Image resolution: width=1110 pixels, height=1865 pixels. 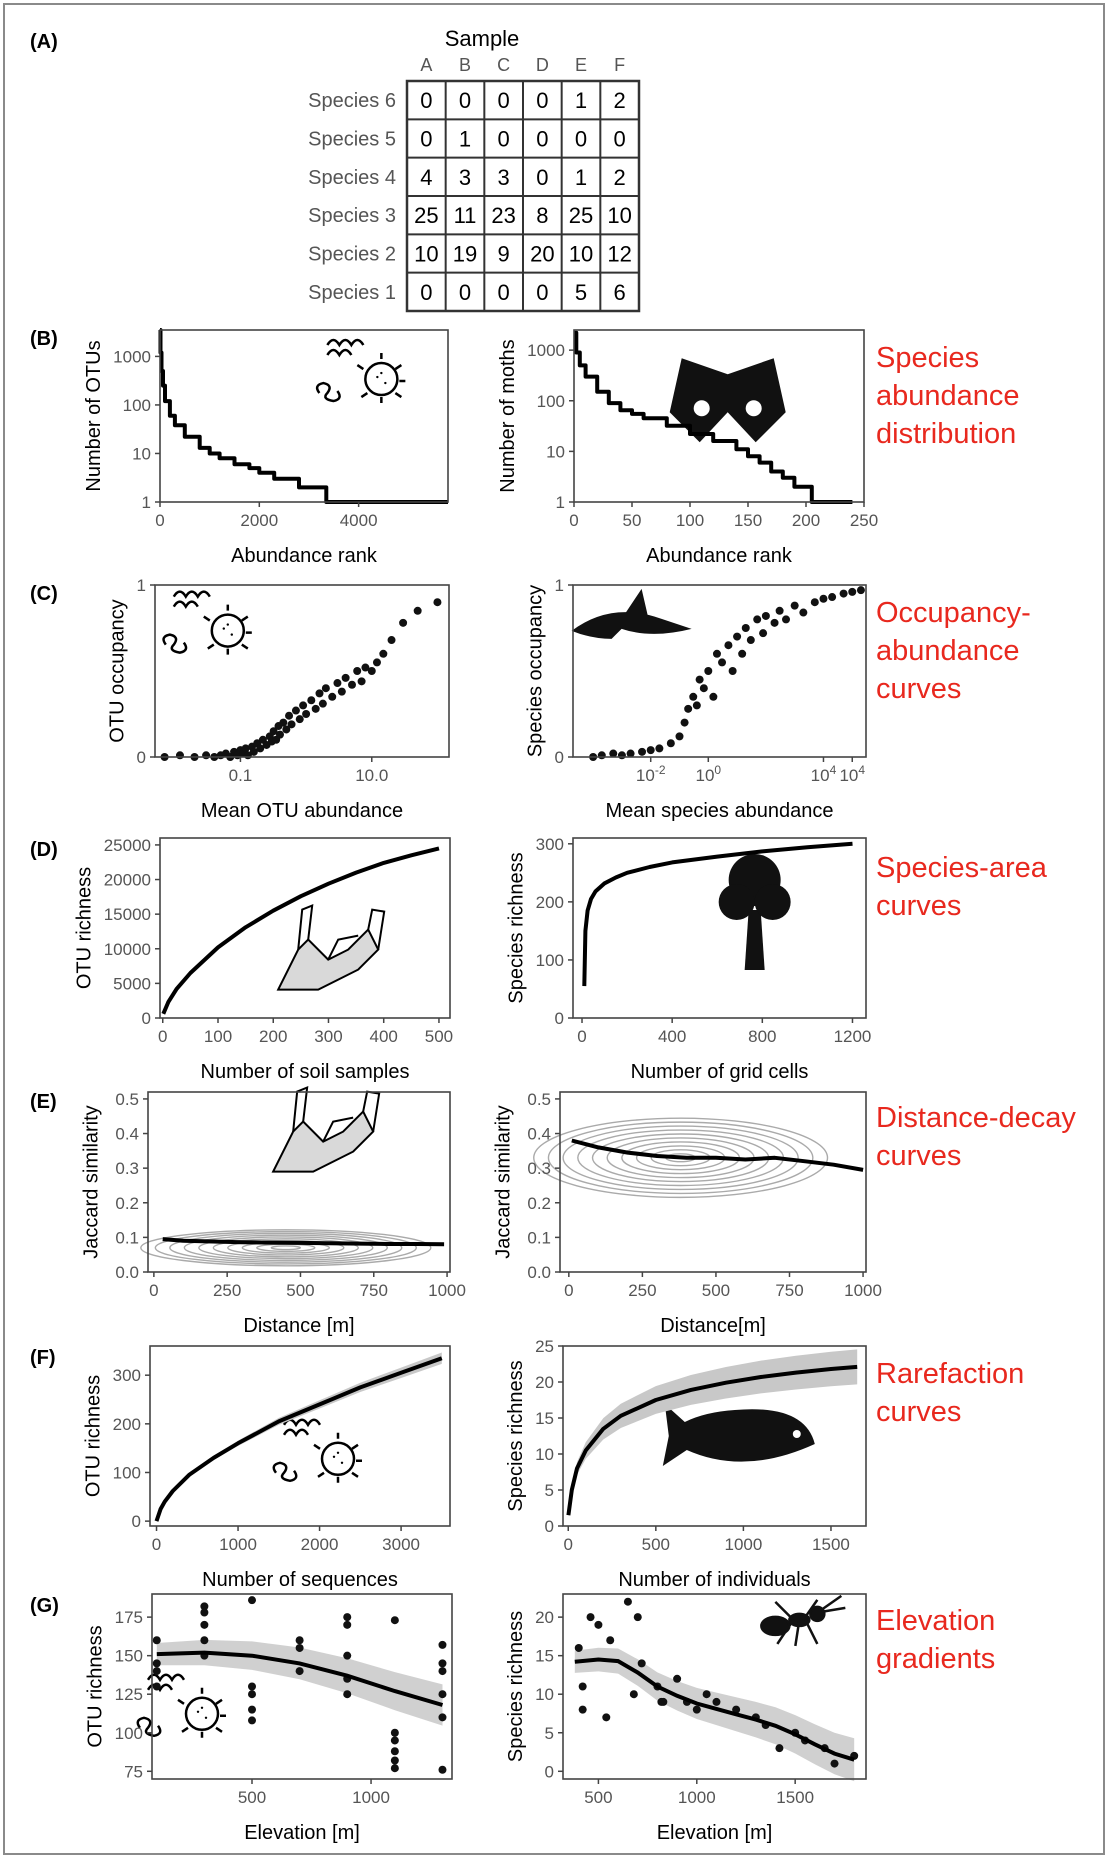 I want to click on y-tick-label: 0.5, so click(x=539, y=1099).